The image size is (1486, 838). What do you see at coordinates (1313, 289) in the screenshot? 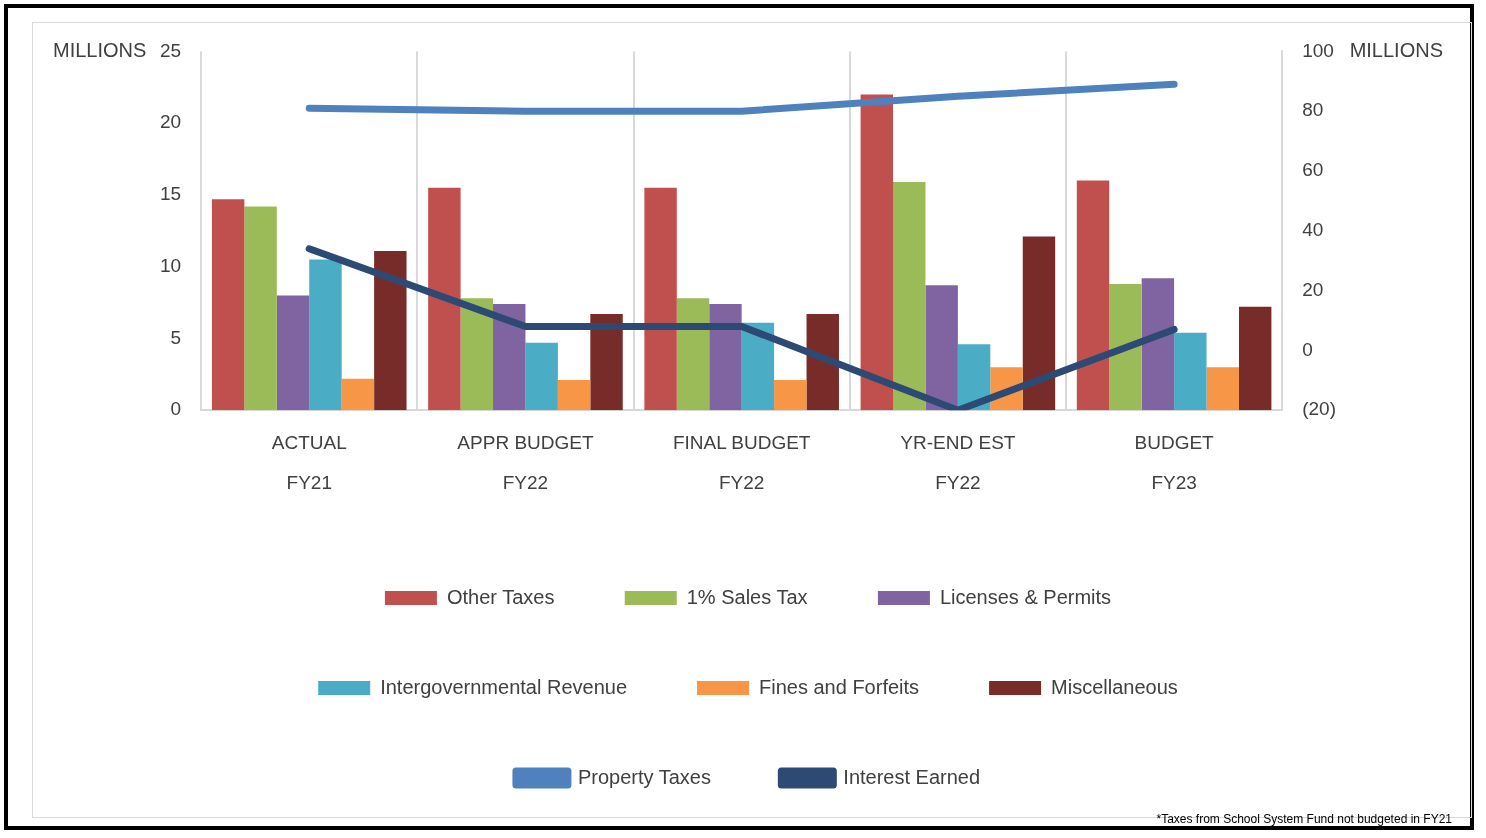
I see `y2-tick-label: 20` at bounding box center [1313, 289].